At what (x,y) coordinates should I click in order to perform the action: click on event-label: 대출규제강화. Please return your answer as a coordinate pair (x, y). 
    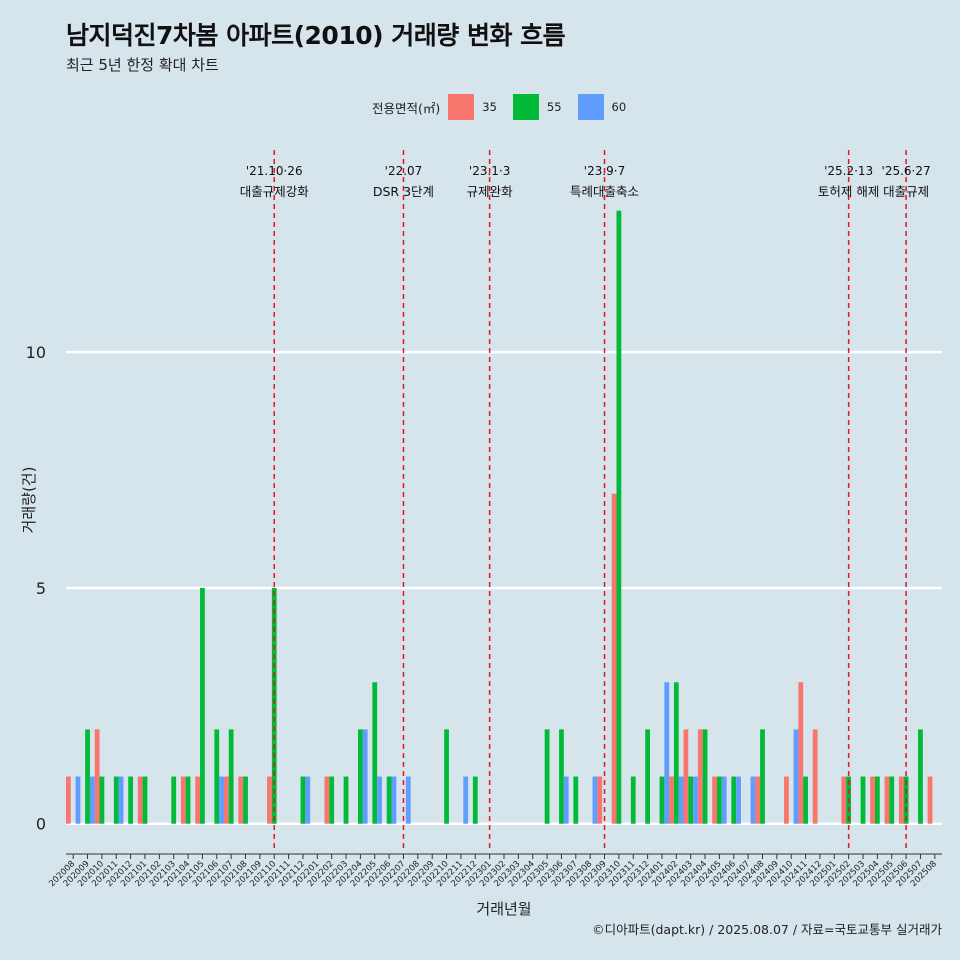
    Looking at the image, I should click on (275, 191).